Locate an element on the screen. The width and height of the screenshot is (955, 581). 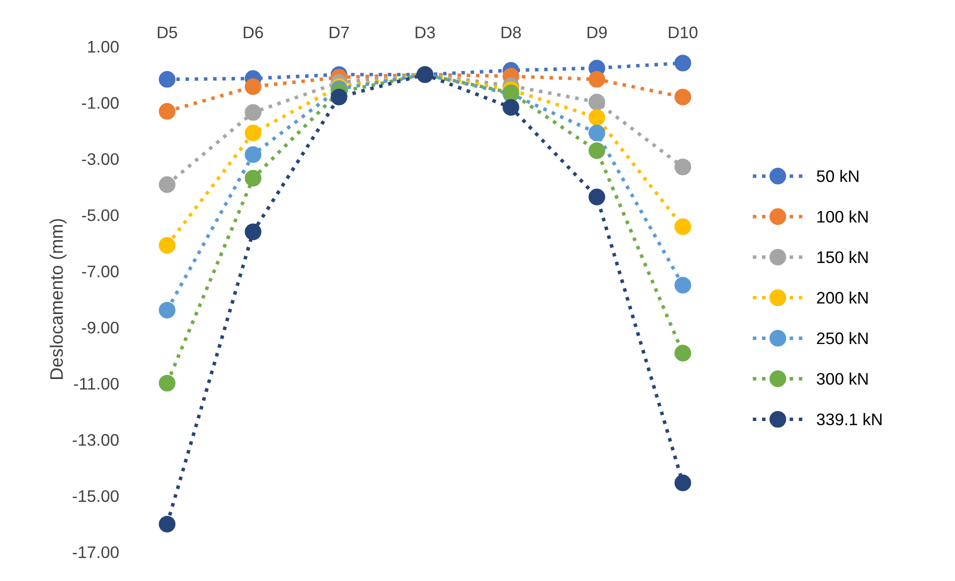
y-tick-label: -11.00 is located at coordinates (96, 384).